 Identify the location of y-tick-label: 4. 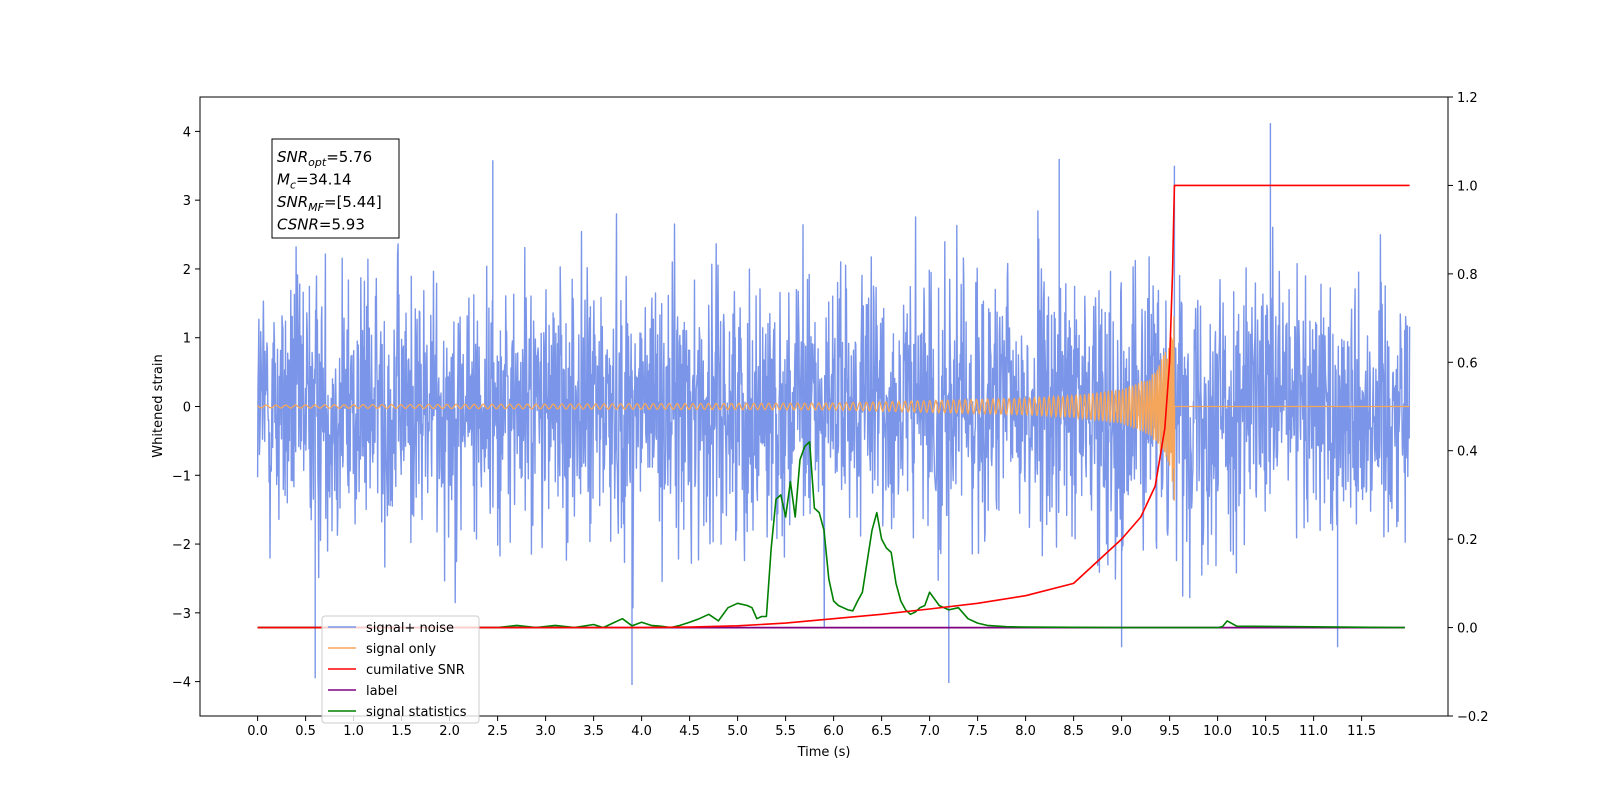
(187, 132).